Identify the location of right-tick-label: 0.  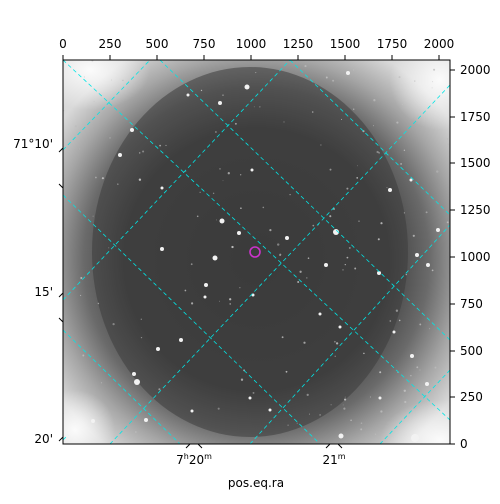
(464, 444).